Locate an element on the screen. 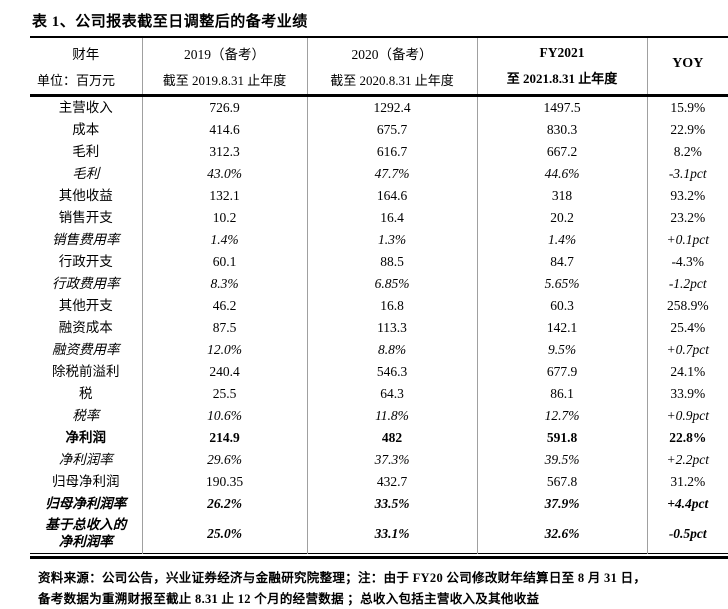  row-label: 净利润 is located at coordinates (86, 438).